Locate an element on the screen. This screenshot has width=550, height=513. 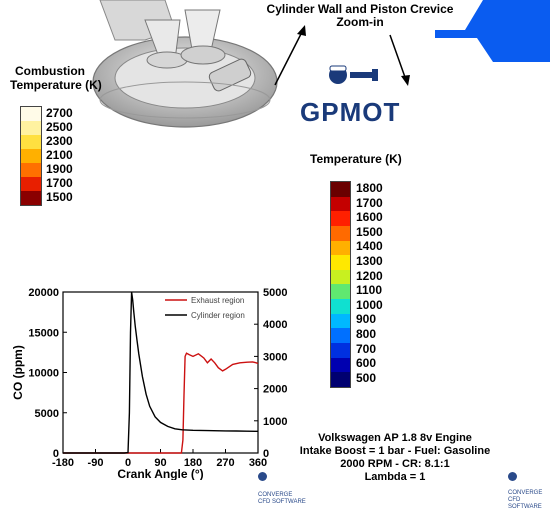
legend-label: Exhaust region is located at coordinates (217, 300).